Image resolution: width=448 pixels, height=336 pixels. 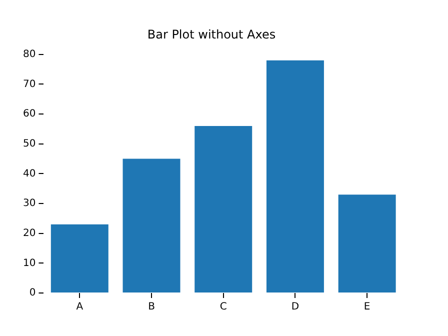 What do you see at coordinates (80, 307) in the screenshot?
I see `x-tick-label: A` at bounding box center [80, 307].